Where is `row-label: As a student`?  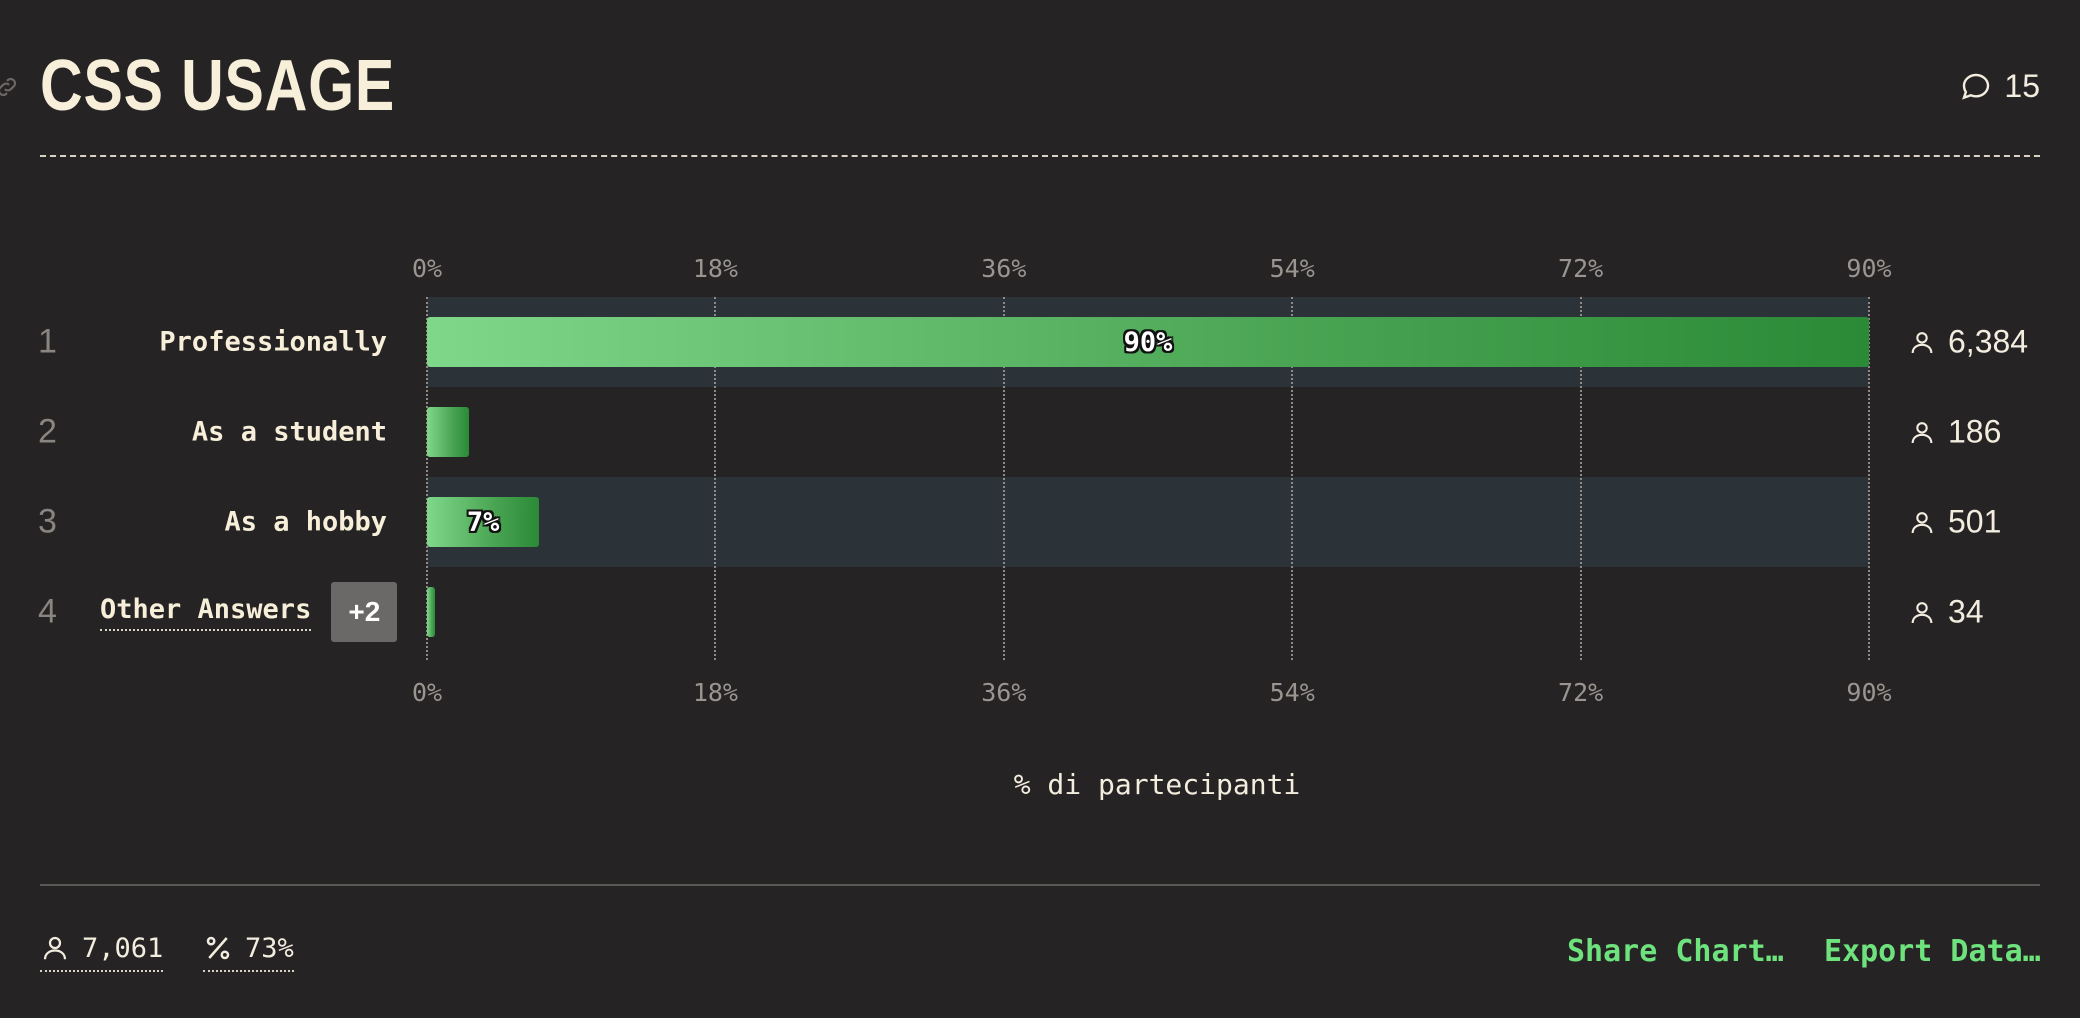
row-label: As a student is located at coordinates (289, 432).